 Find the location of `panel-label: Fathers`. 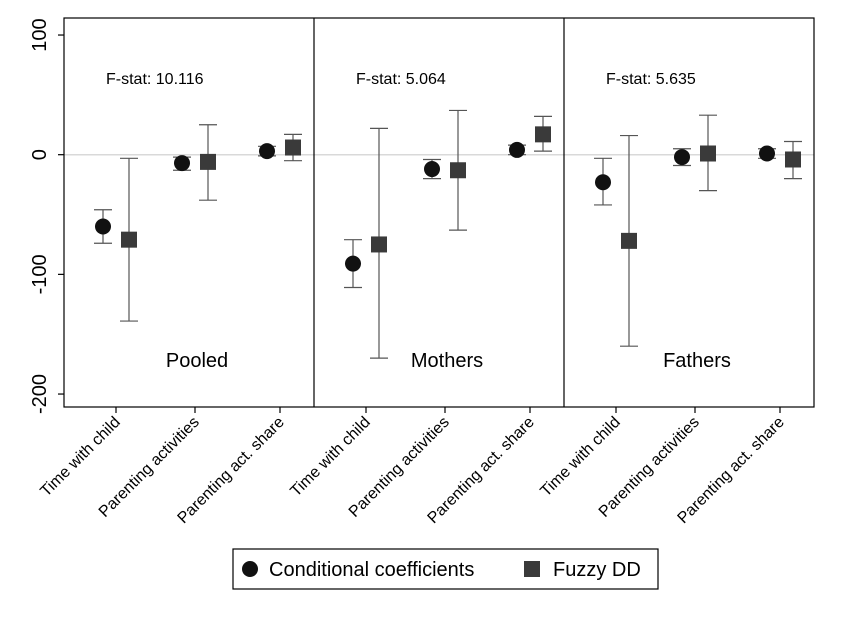

panel-label: Fathers is located at coordinates (697, 361).